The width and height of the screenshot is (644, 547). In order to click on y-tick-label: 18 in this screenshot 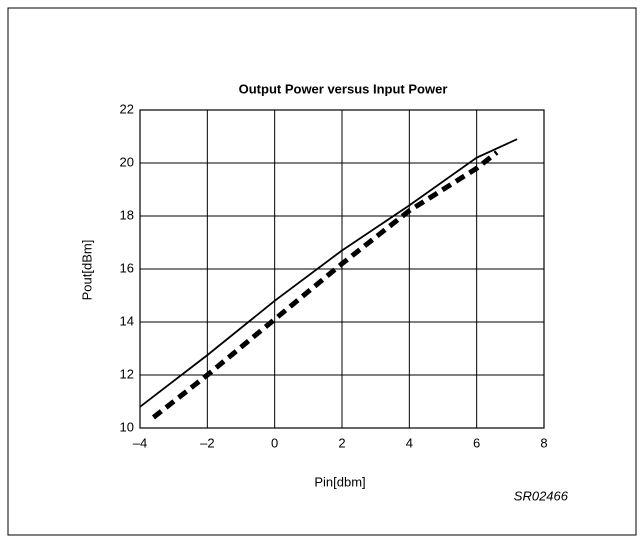, I will do `click(127, 214)`.